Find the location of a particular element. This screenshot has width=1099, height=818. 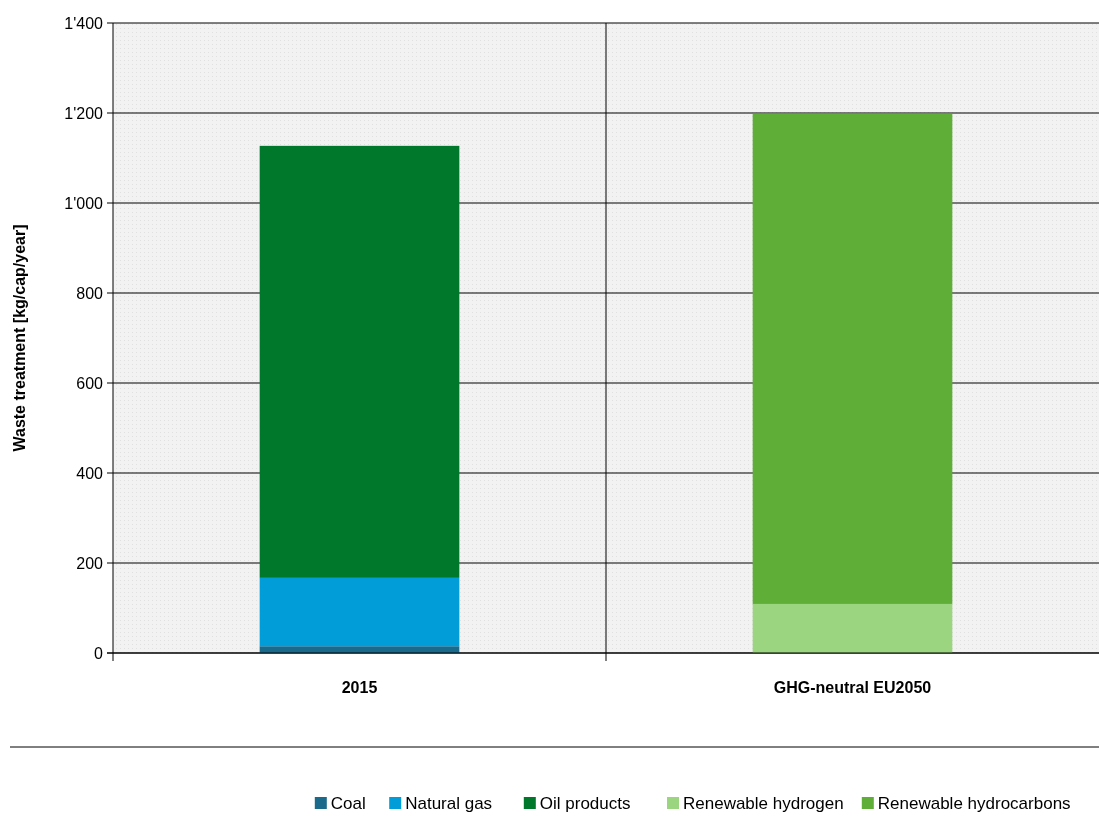

legend-label: Coal is located at coordinates (348, 803).